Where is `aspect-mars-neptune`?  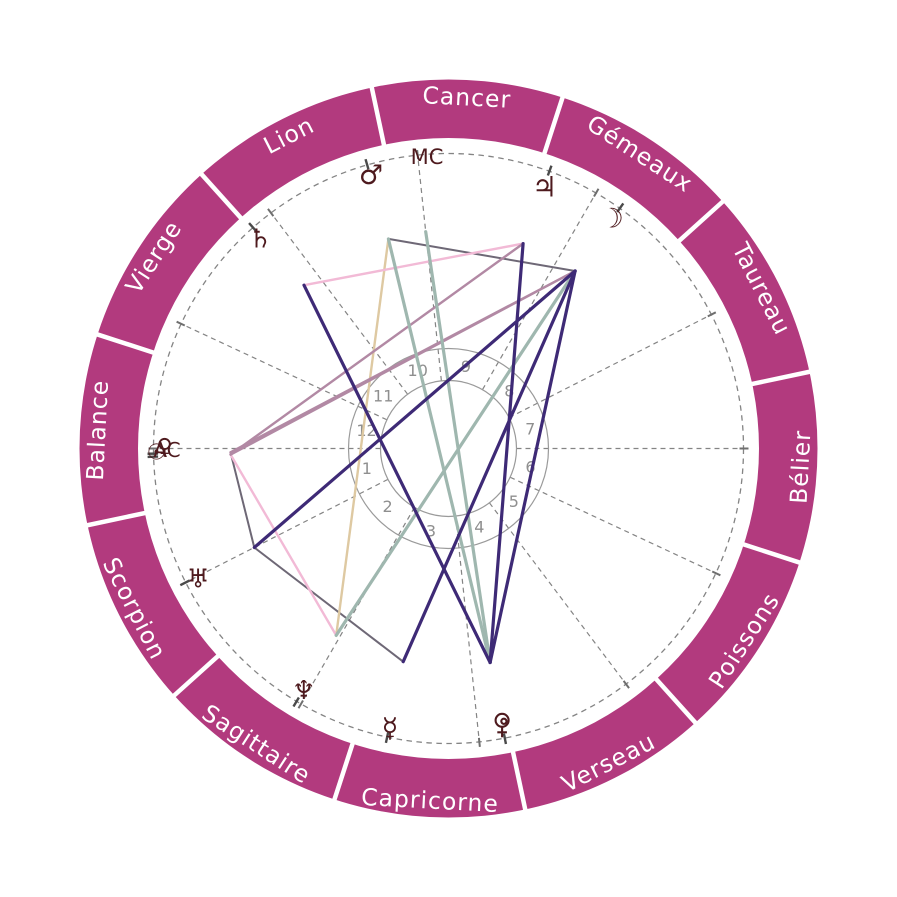
aspect-mars-neptune is located at coordinates (362, 437).